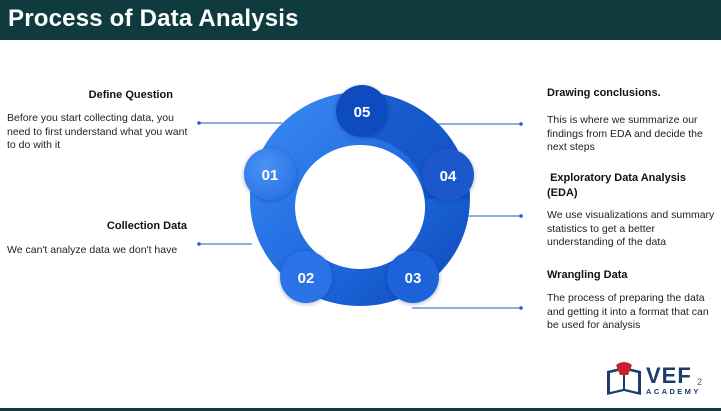 The height and width of the screenshot is (411, 721). I want to click on vef-academy-logo: VEF ACADEMY, so click(659, 381).